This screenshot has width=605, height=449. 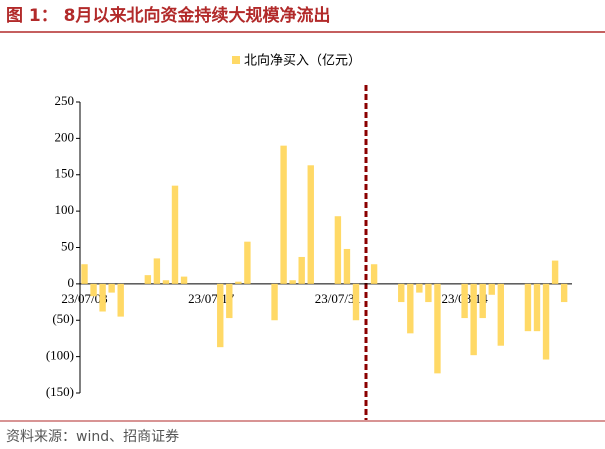 I want to click on x-tick-label: 23/07/31, so click(x=338, y=298).